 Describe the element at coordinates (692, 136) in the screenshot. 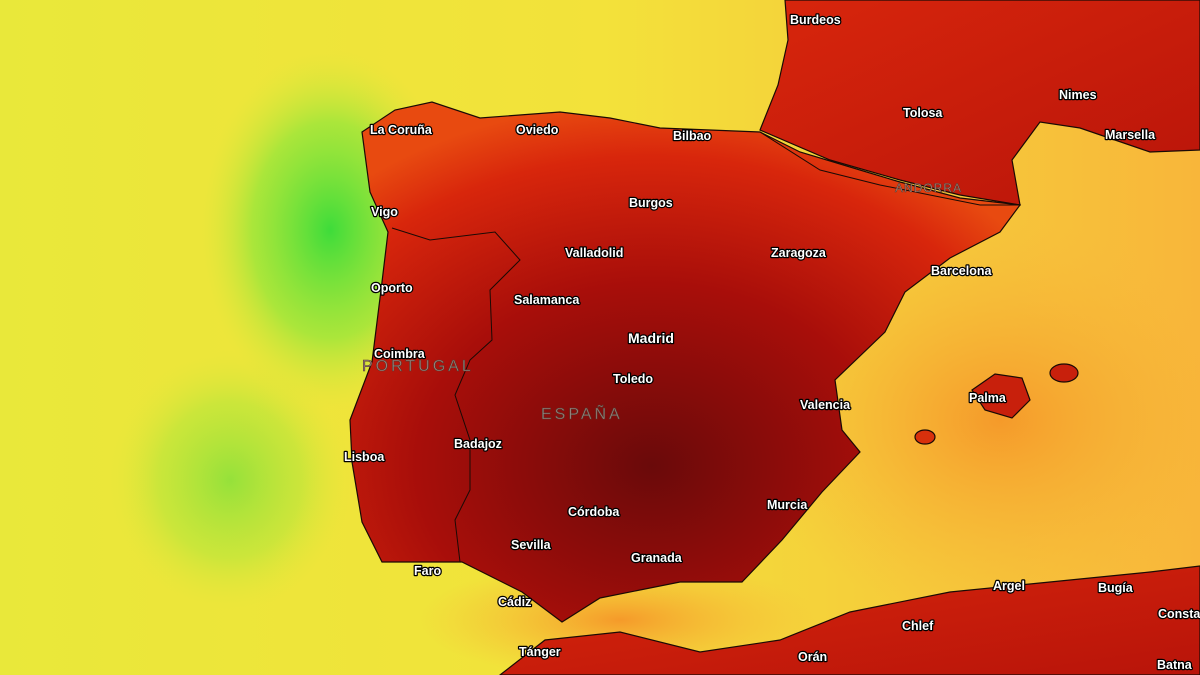

I see `city-label: Bilbao` at that location.